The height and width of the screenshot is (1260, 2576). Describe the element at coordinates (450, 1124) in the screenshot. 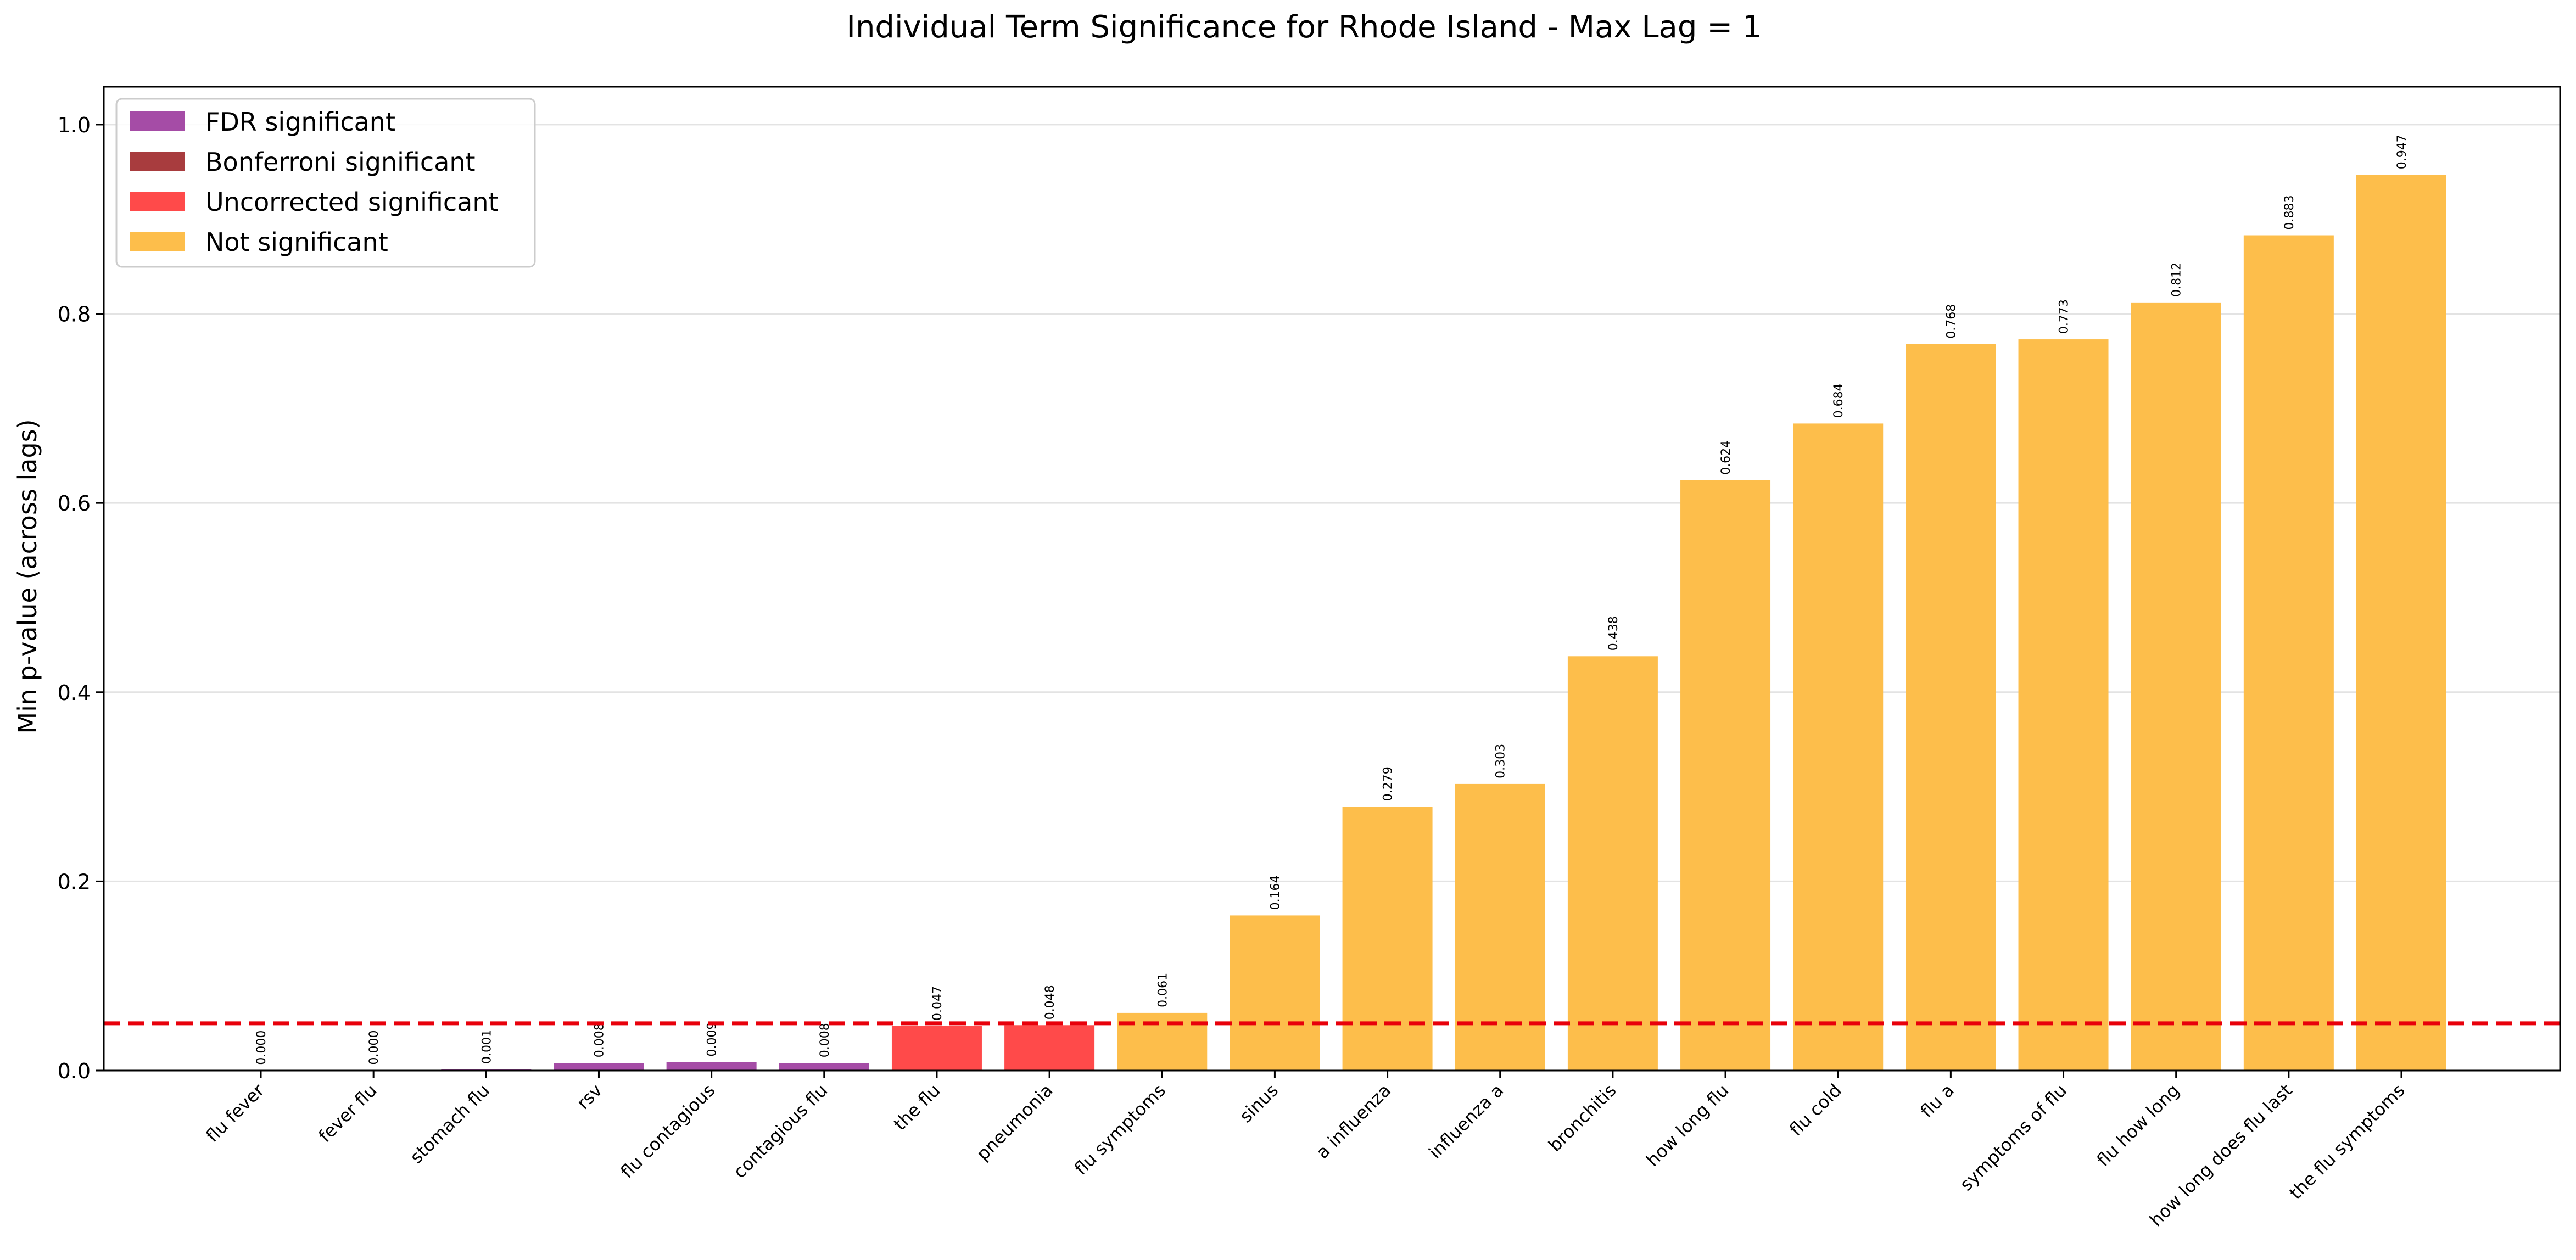

I see `x-tick-label: stomach flu` at that location.